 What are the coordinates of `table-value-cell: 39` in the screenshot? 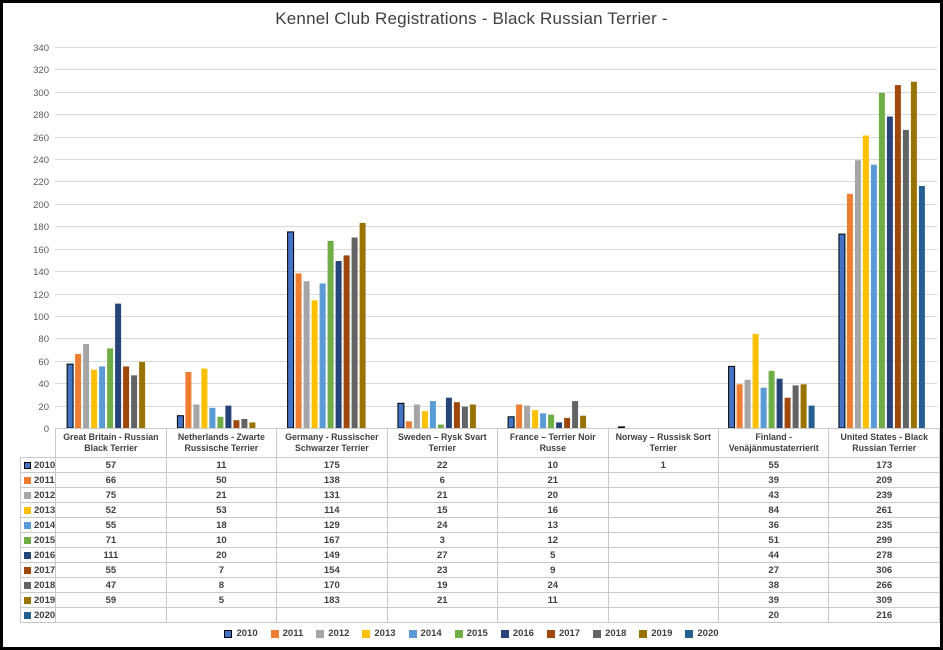 It's located at (773, 480).